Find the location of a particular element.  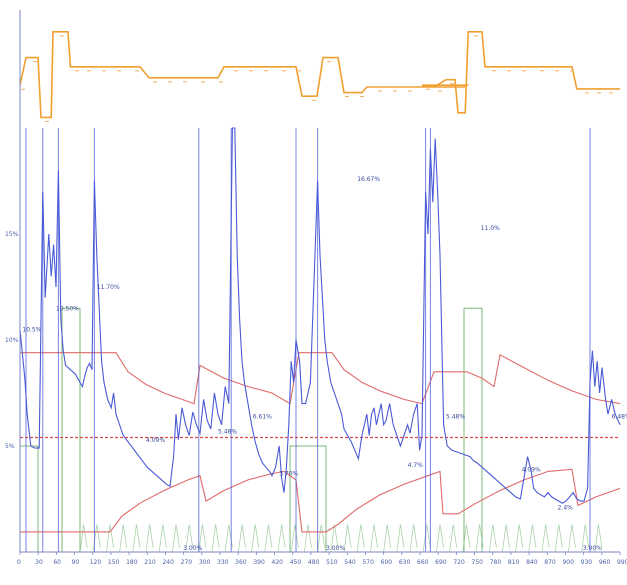

x-tick-label: 60 is located at coordinates (57, 562).